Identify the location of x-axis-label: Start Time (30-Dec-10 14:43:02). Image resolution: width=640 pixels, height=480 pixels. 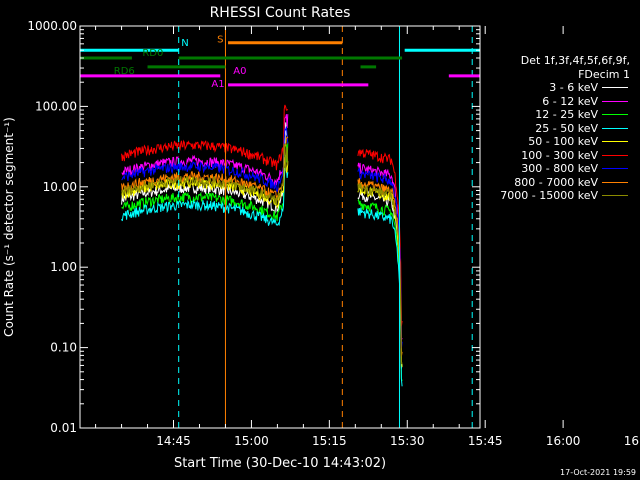
(280, 463).